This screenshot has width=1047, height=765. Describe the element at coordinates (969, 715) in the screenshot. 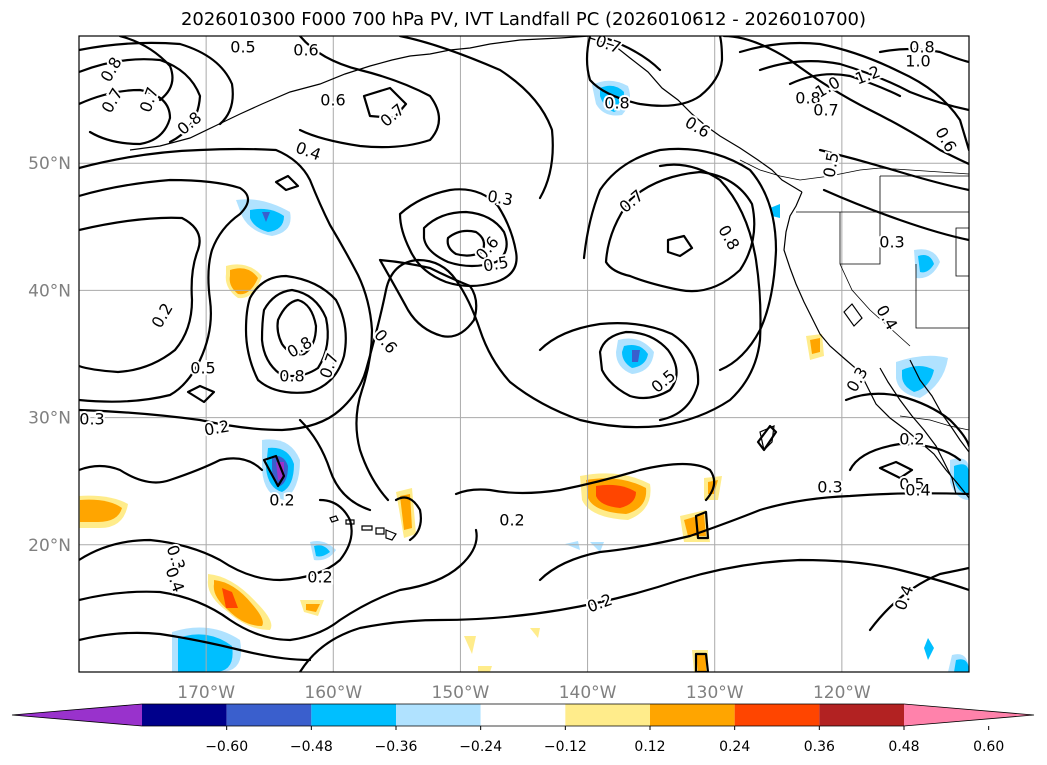

I see `colorbar-upper-extension` at that location.